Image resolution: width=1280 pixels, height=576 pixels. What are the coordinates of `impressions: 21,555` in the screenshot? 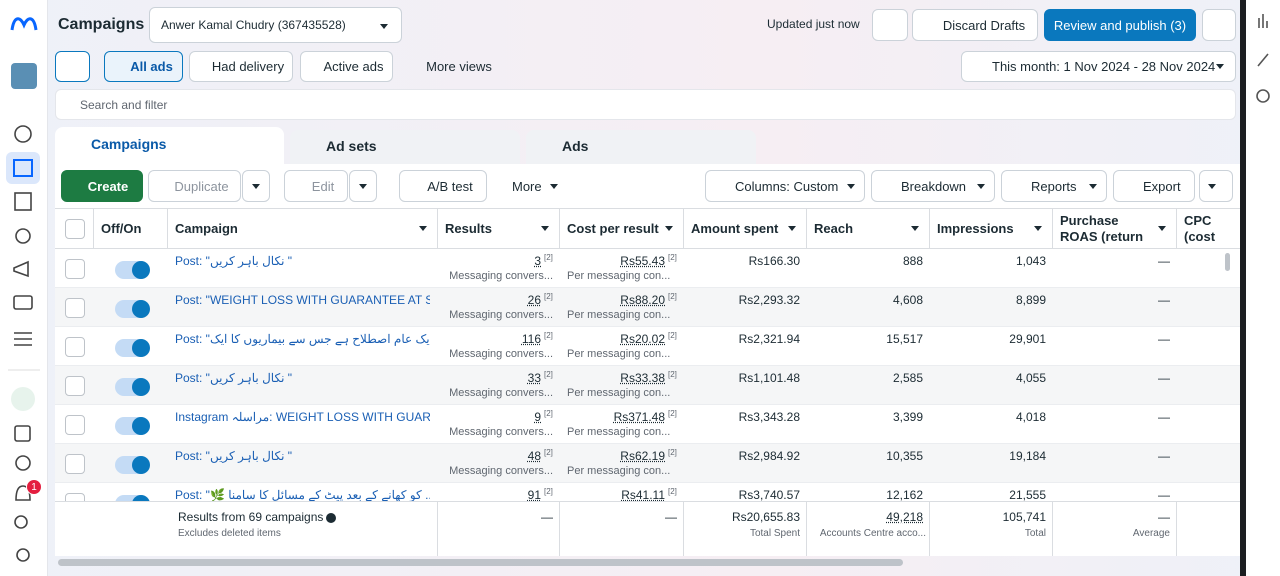 It's located at (1027, 494).